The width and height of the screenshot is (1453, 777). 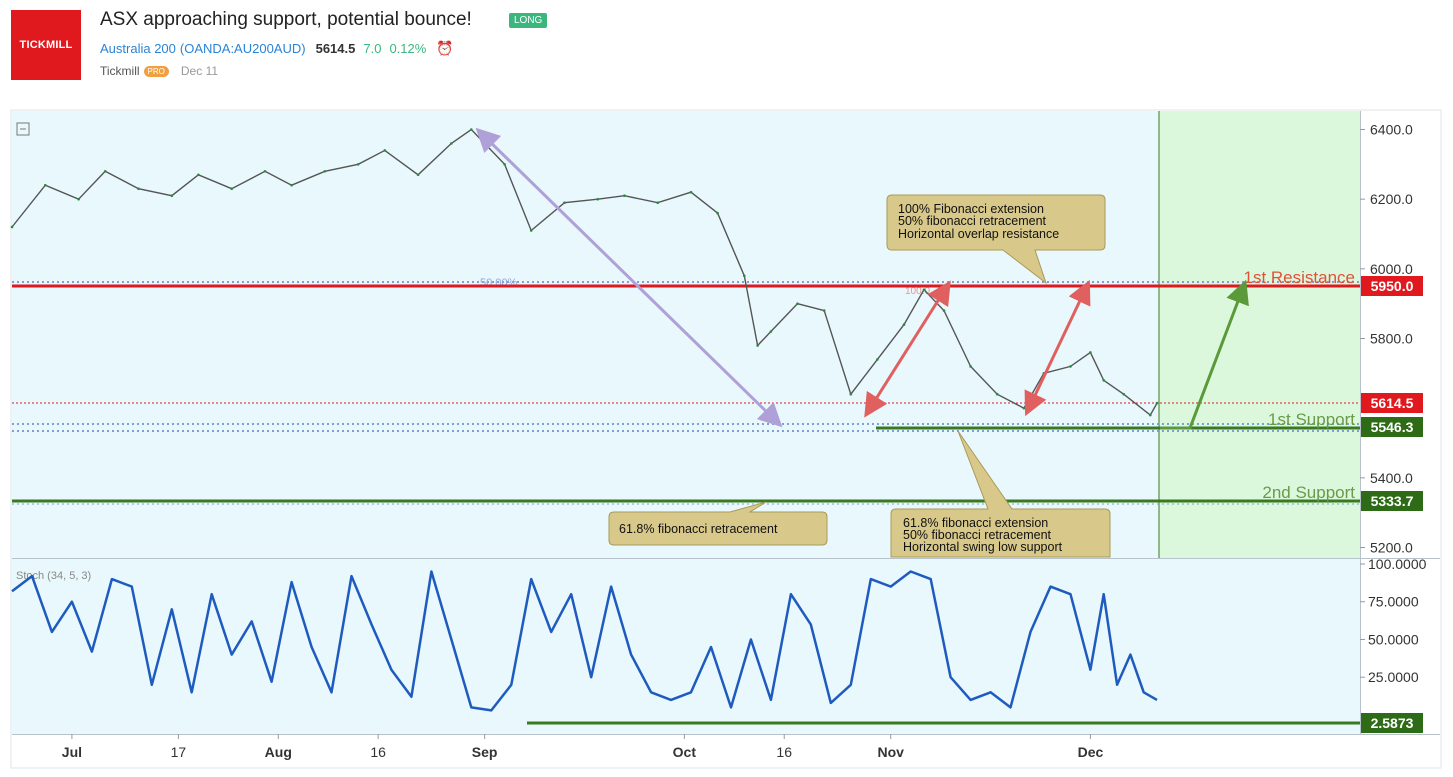 What do you see at coordinates (978, 234) in the screenshot?
I see `top-callout-line-3: Horizontal overlap resistance` at bounding box center [978, 234].